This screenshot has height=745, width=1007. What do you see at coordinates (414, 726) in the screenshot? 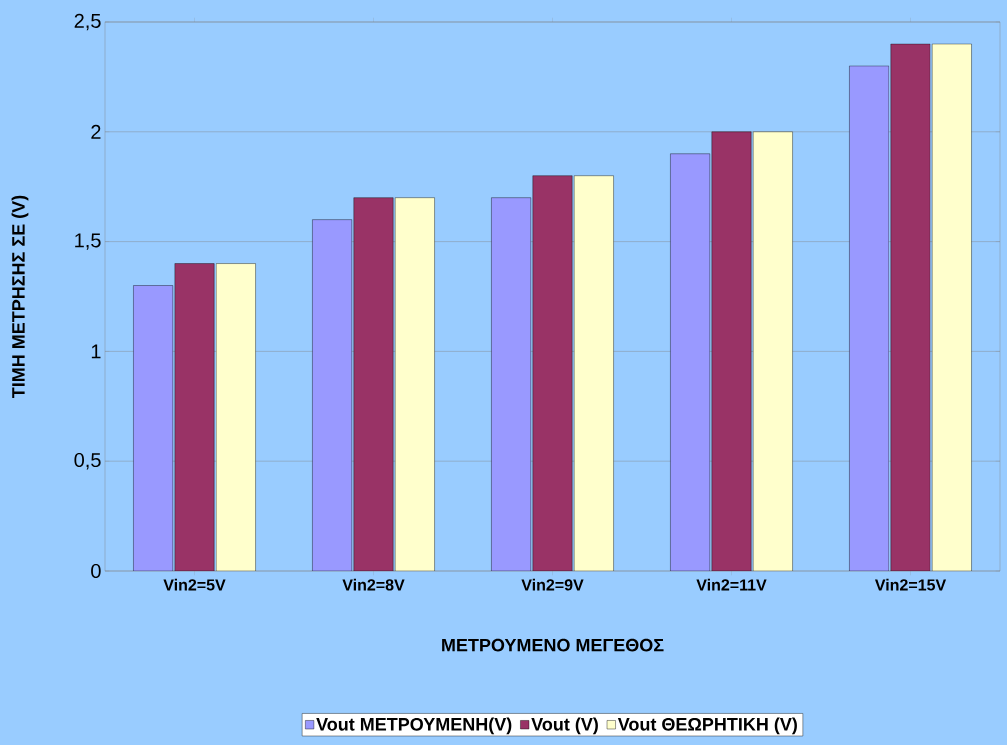
I see `legend-label: Vout ΜΕΤΡΟΥΜΕΝΗ(V)` at bounding box center [414, 726].